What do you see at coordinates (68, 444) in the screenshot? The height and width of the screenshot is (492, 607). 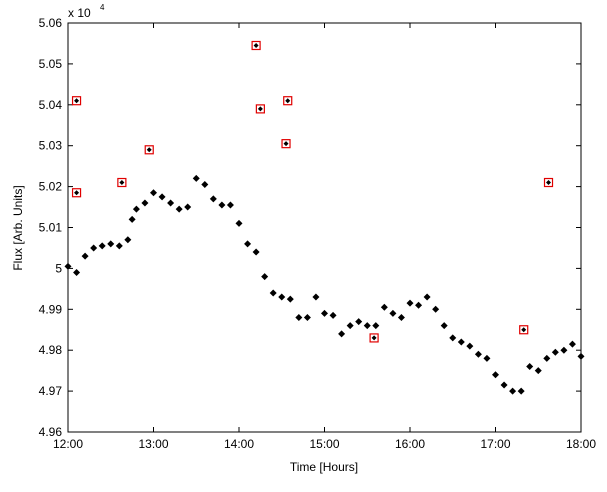 I see `x-tick-label: 12:00` at bounding box center [68, 444].